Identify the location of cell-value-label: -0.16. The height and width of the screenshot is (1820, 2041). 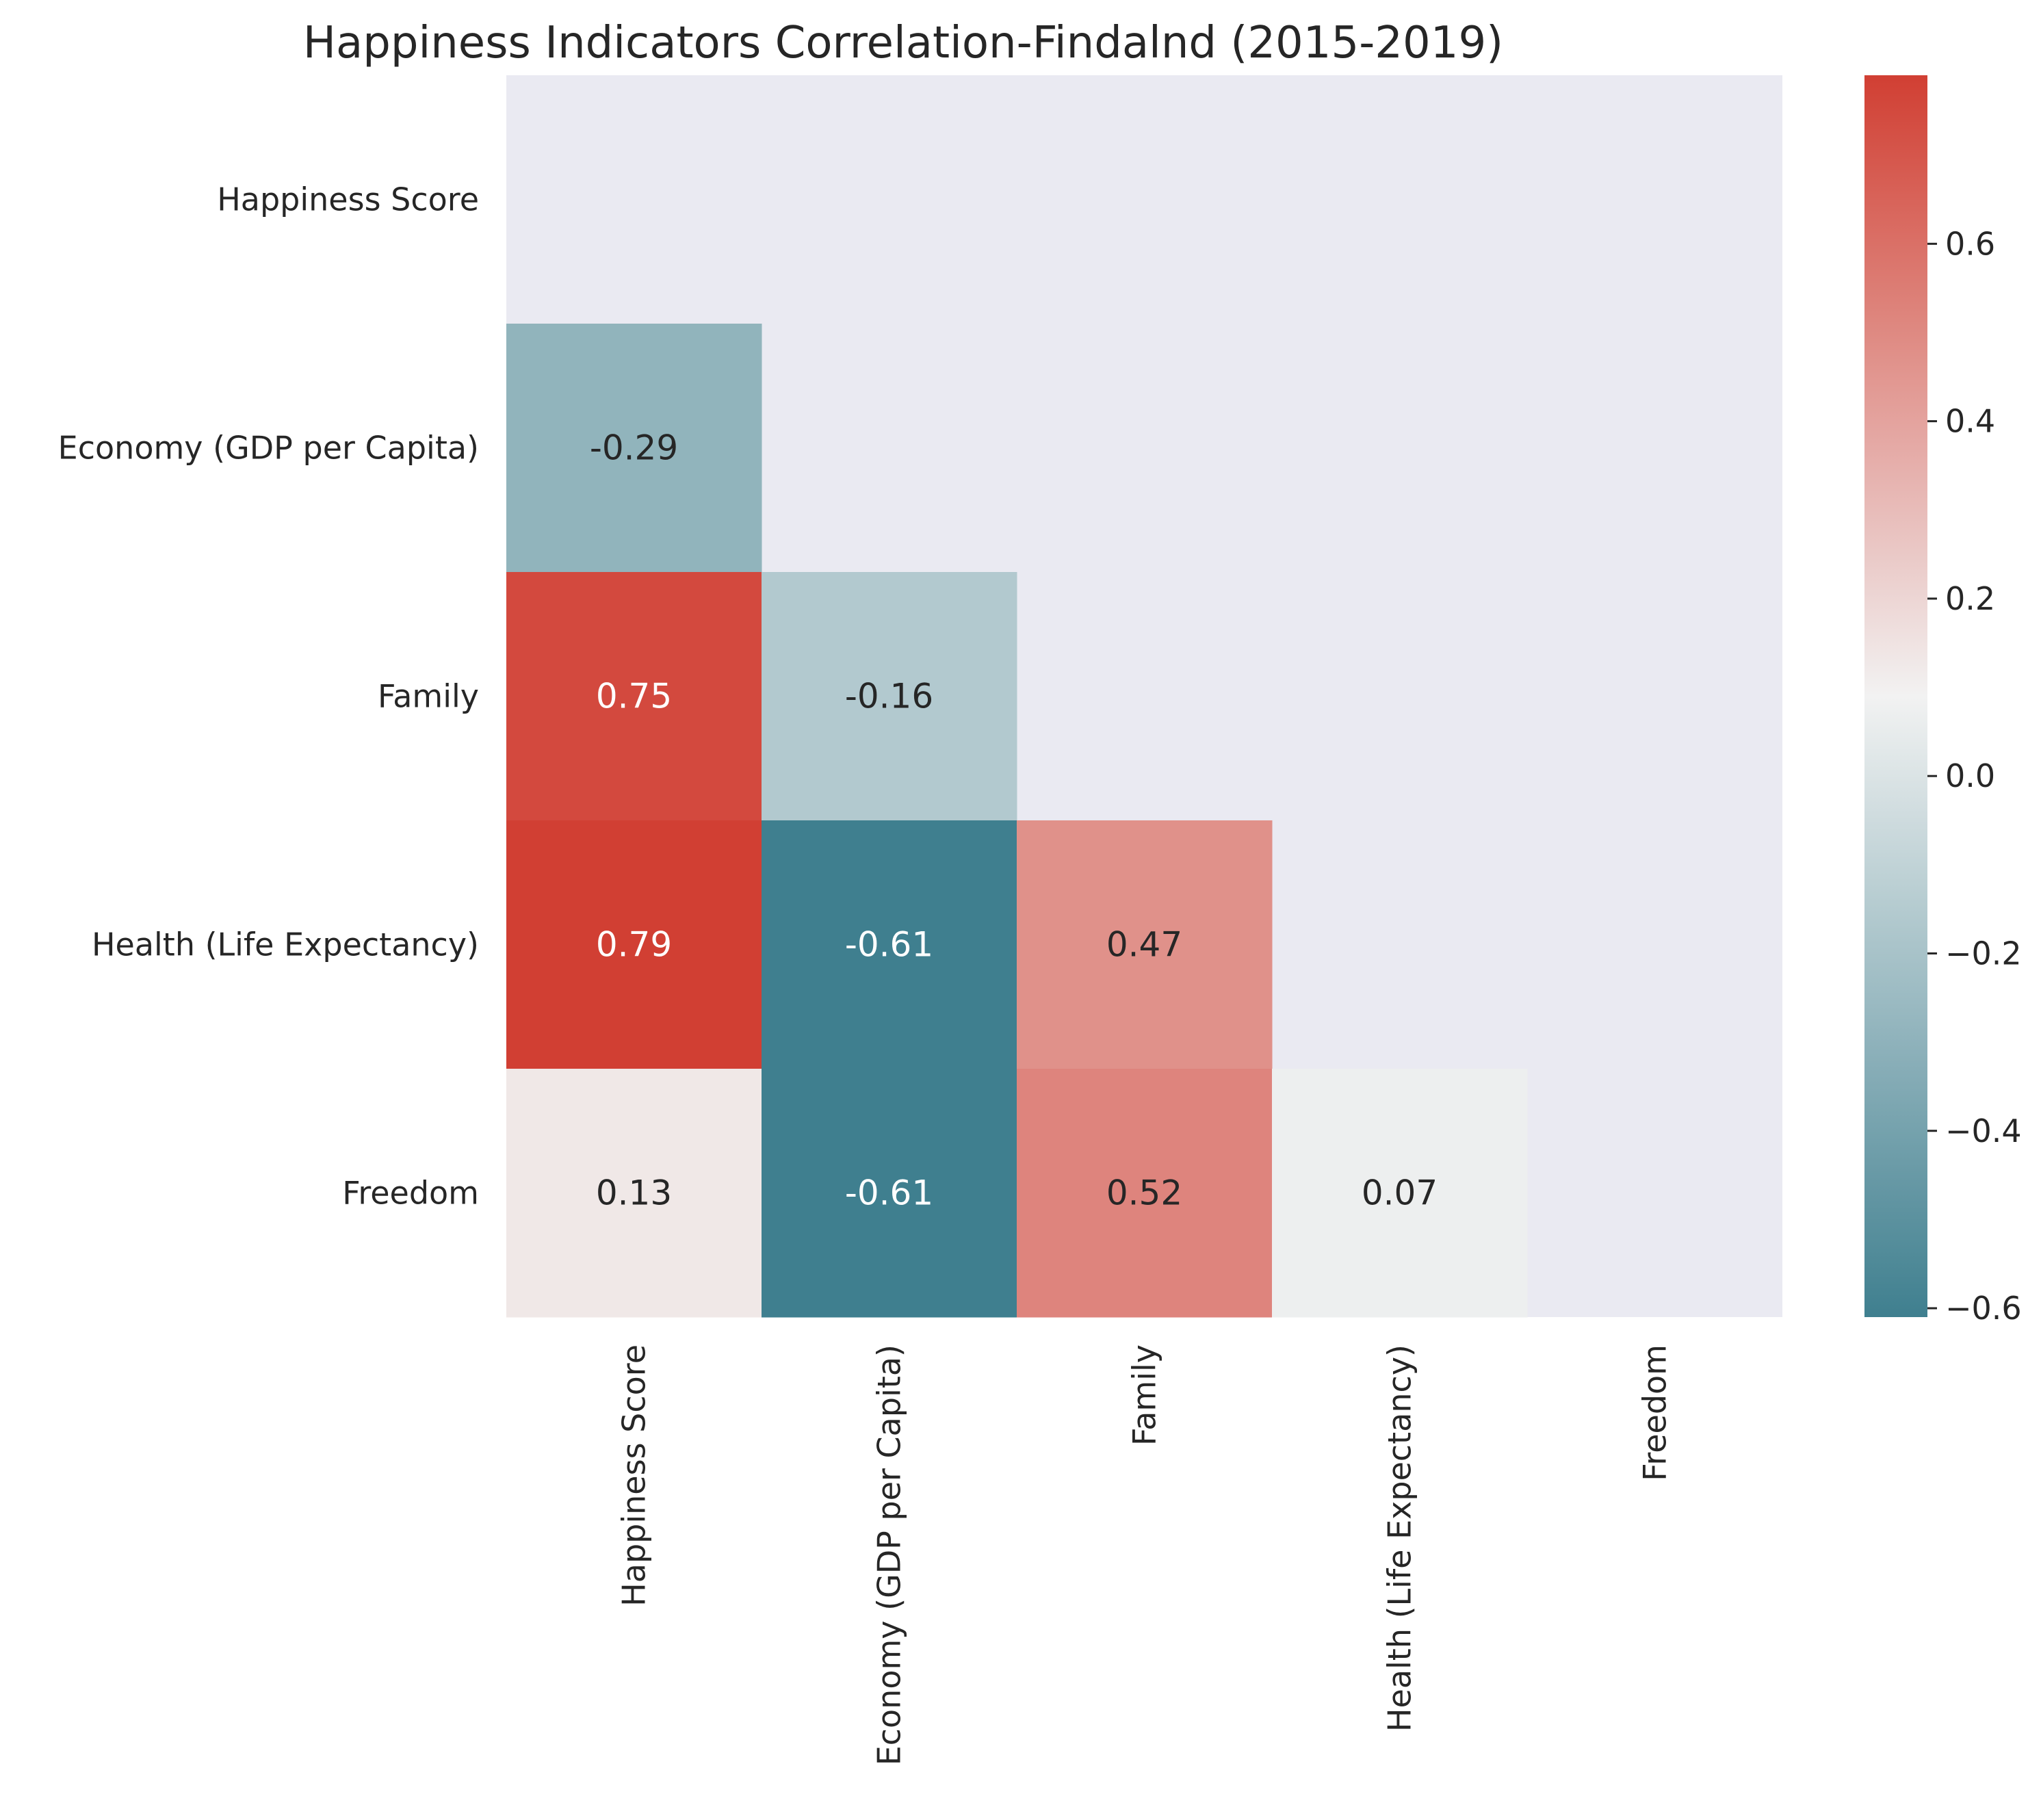
(889, 696).